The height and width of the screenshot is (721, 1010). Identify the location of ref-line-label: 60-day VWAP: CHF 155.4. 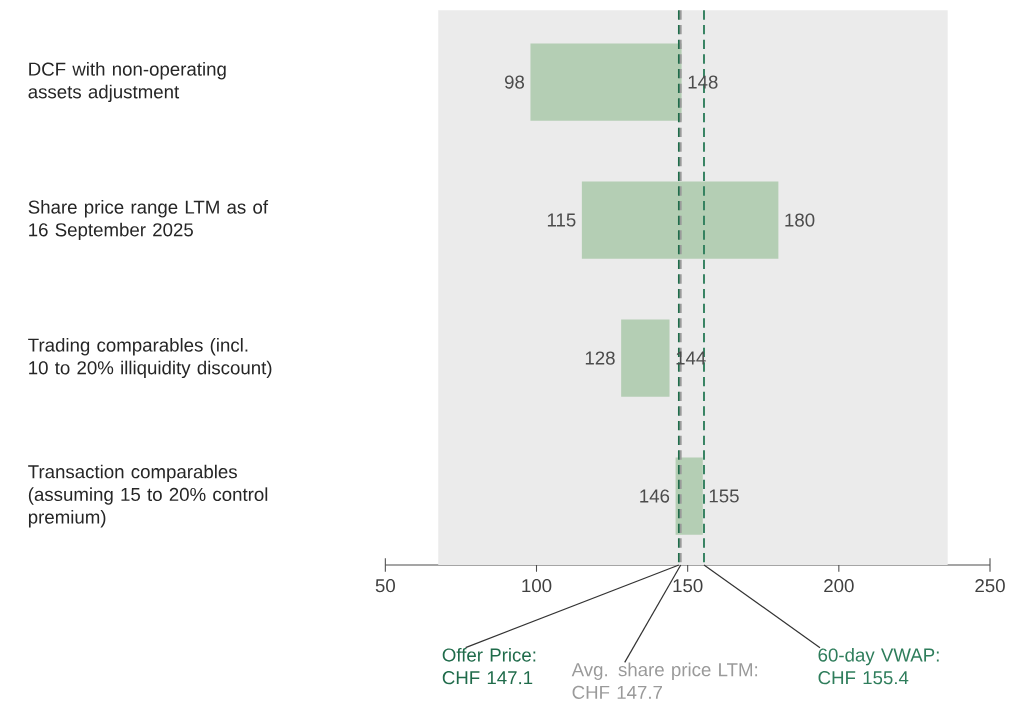
(878, 666).